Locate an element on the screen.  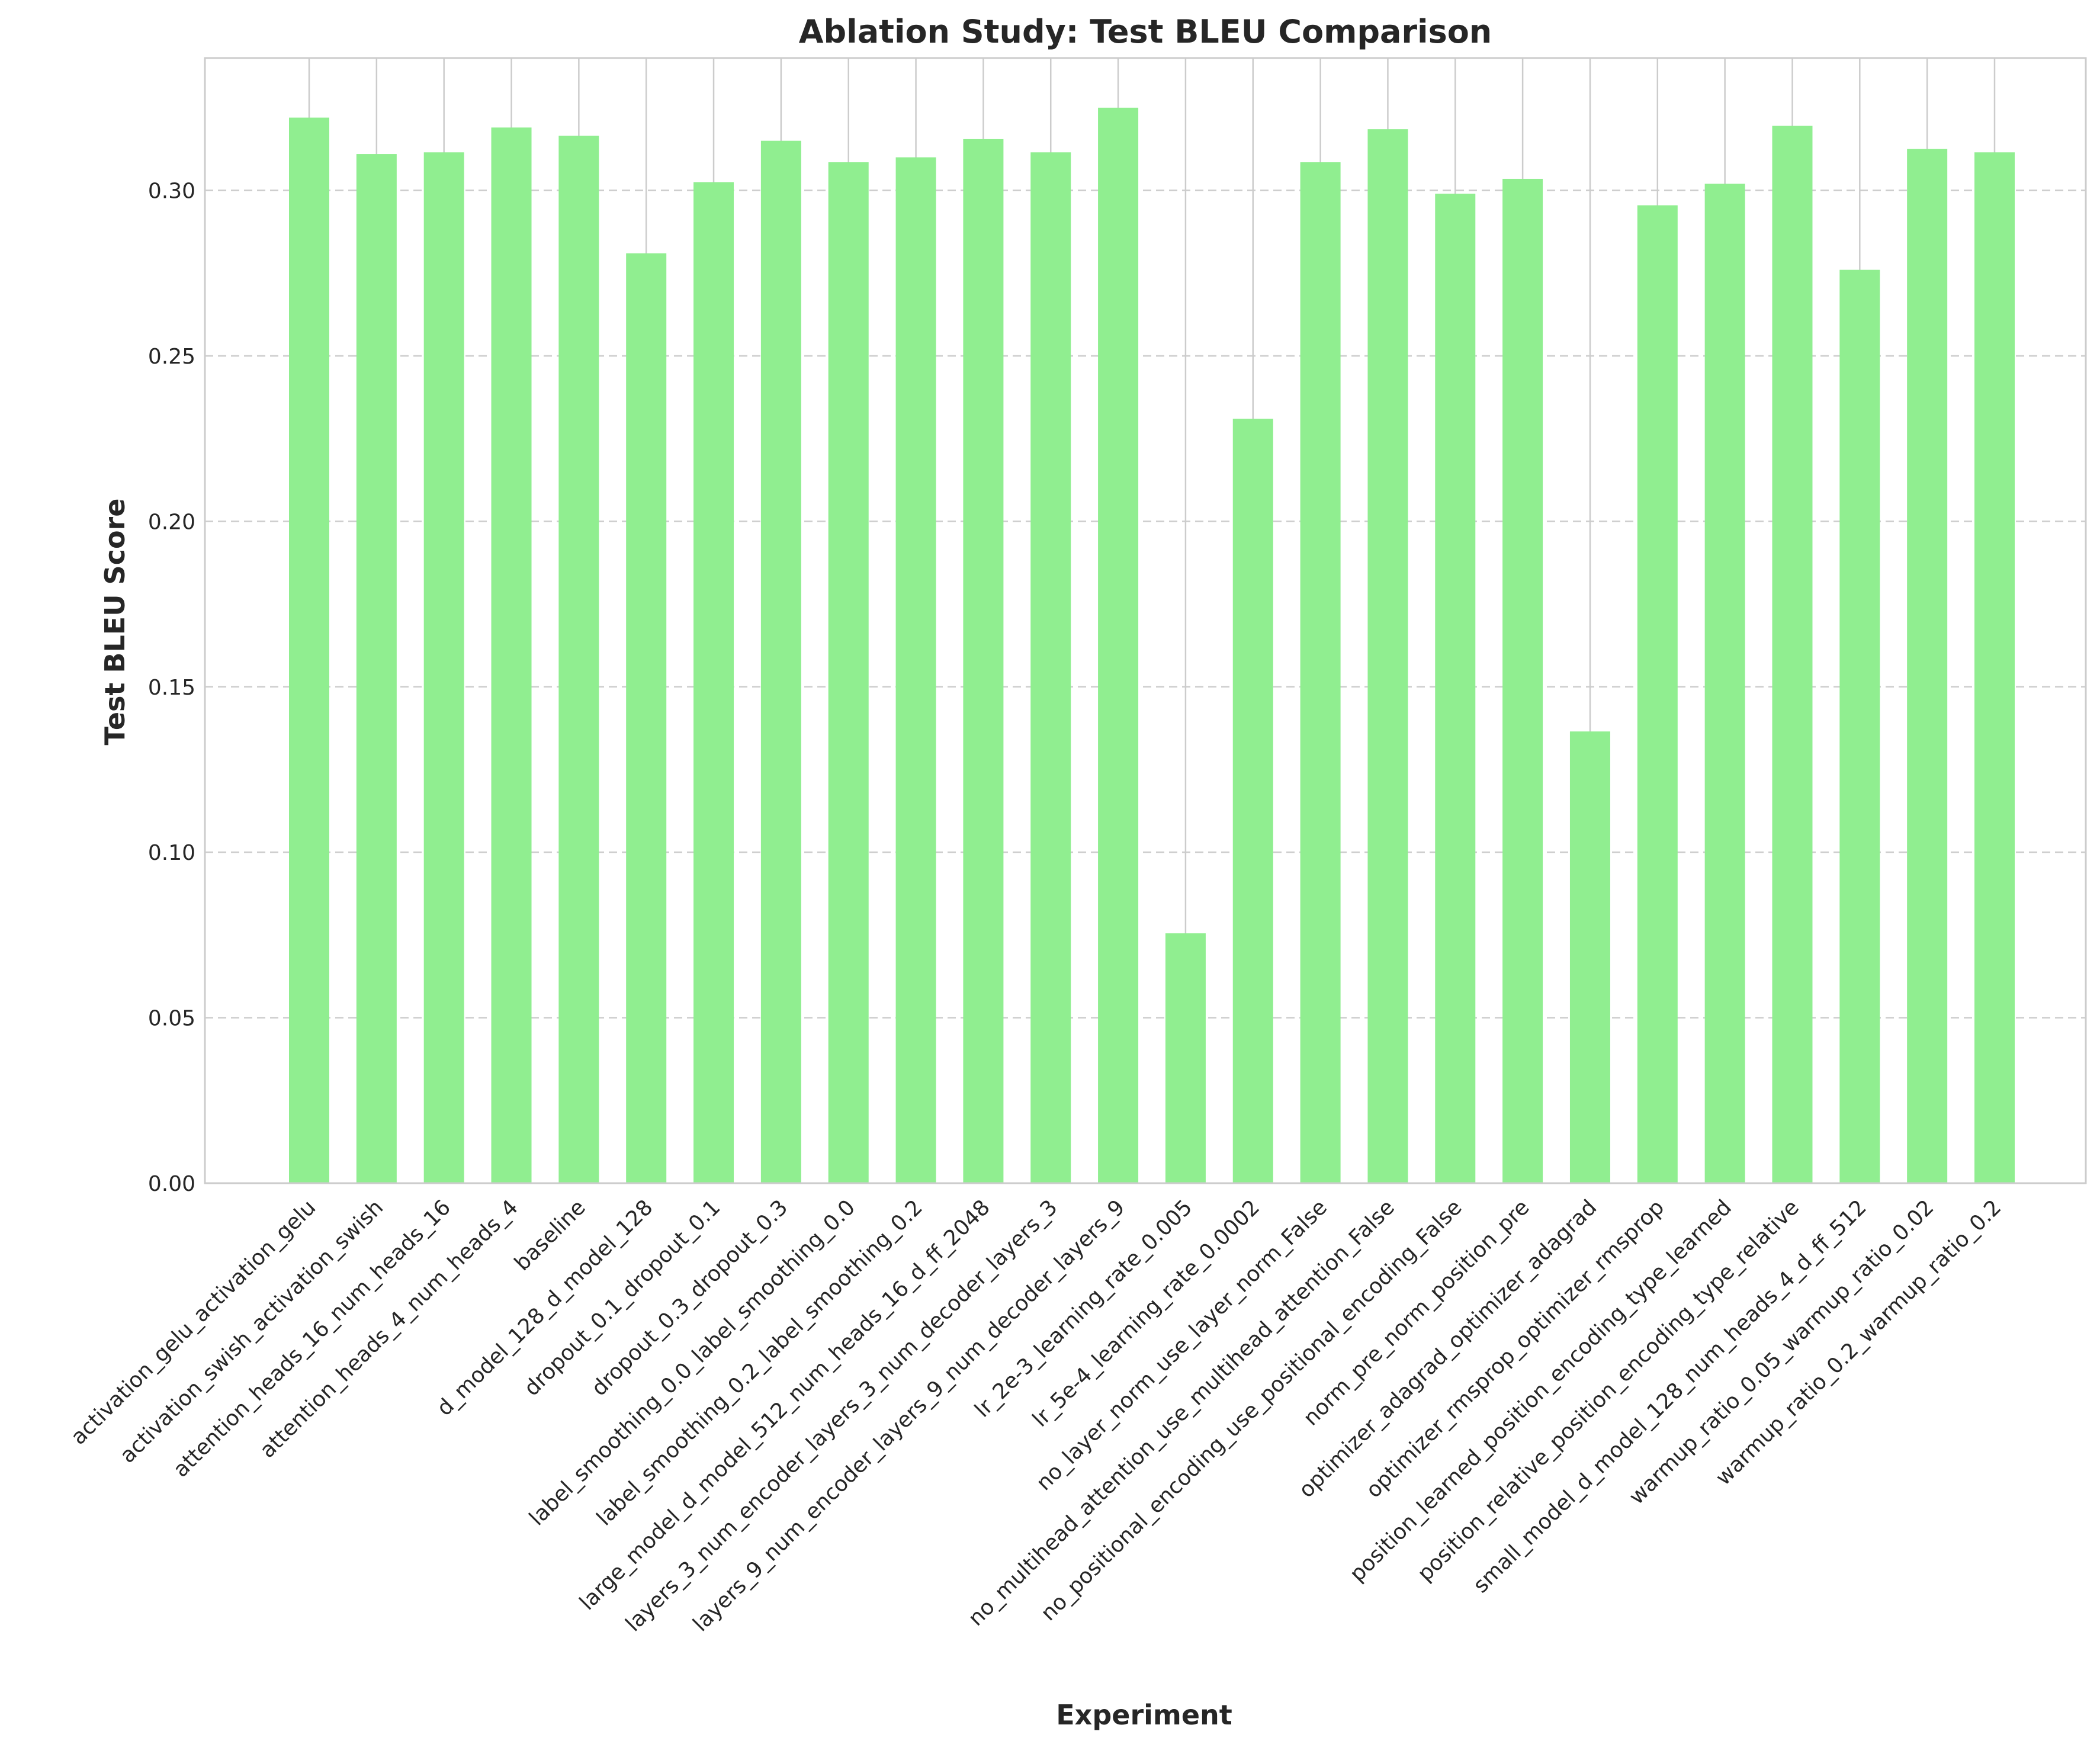
x-axis-label: Experiment is located at coordinates (1144, 1715).